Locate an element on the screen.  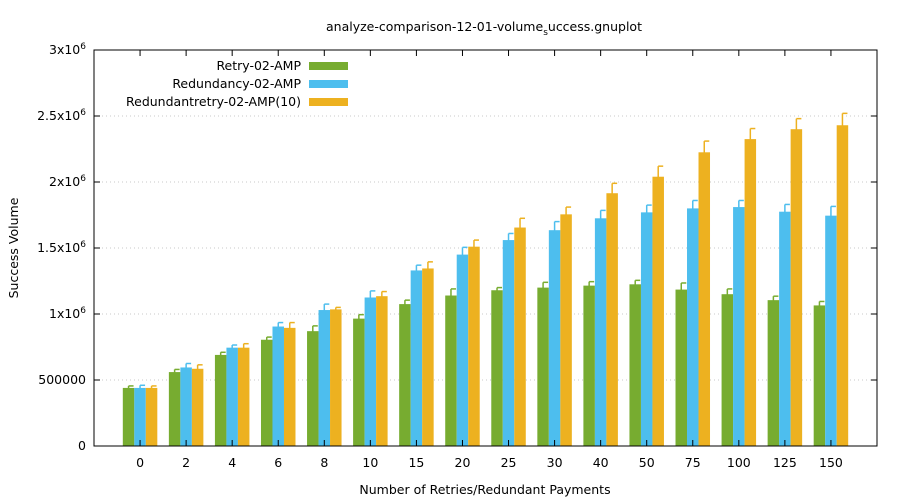
y-tick-base: 0 is located at coordinates (82, 445).